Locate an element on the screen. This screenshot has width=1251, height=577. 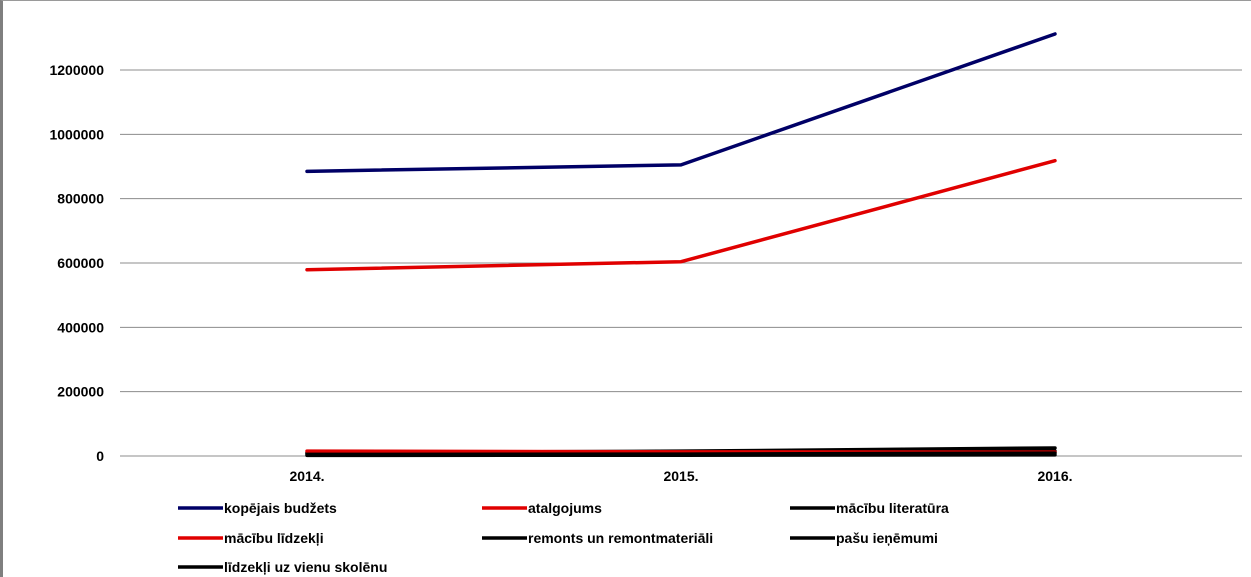
y-tick-label: 1000000 is located at coordinates (76, 134).